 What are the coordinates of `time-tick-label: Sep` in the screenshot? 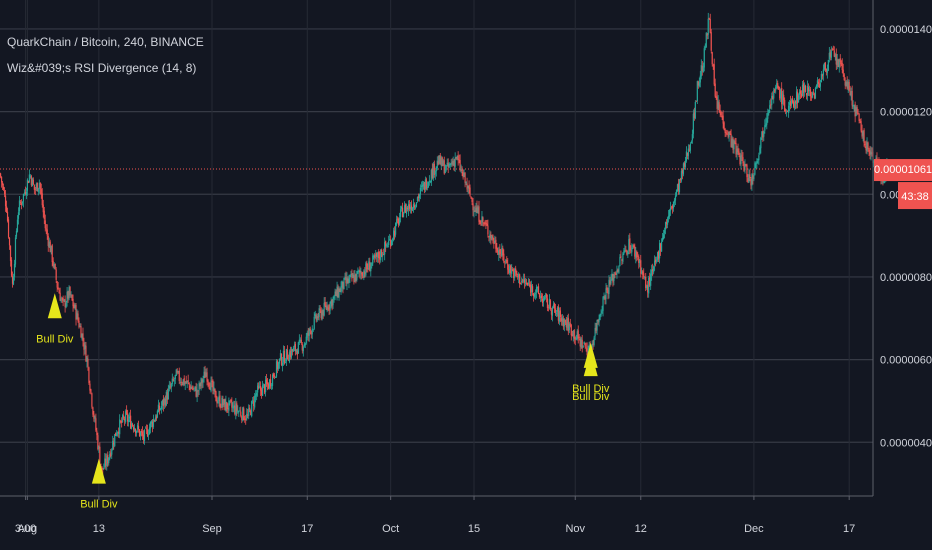 It's located at (212, 529).